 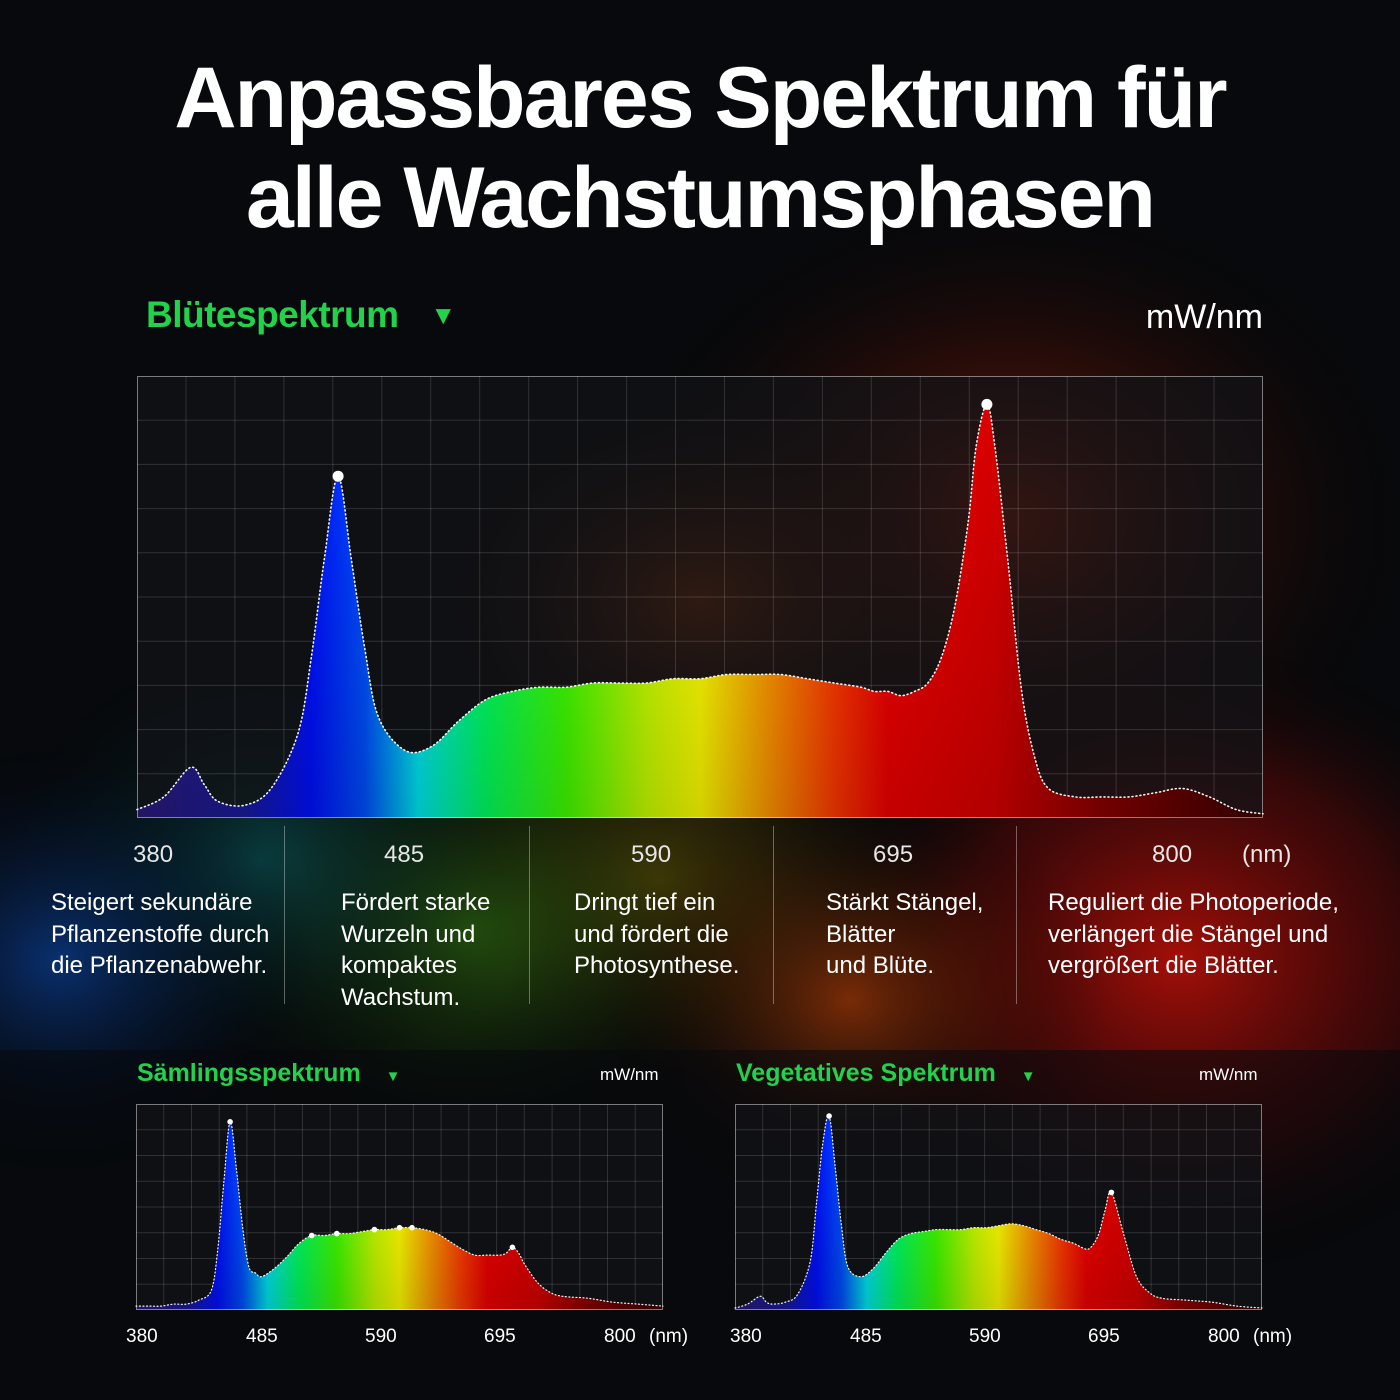 What do you see at coordinates (700, 98) in the screenshot?
I see `title-line-1: Anpassbares Spektrum für` at bounding box center [700, 98].